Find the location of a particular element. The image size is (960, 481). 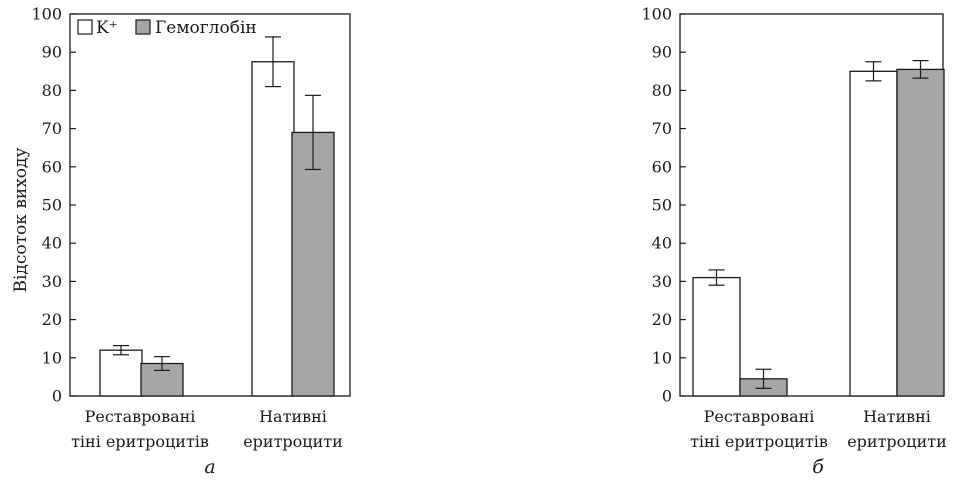

error-bar-b-s0-c1 is located at coordinates (873, 71).